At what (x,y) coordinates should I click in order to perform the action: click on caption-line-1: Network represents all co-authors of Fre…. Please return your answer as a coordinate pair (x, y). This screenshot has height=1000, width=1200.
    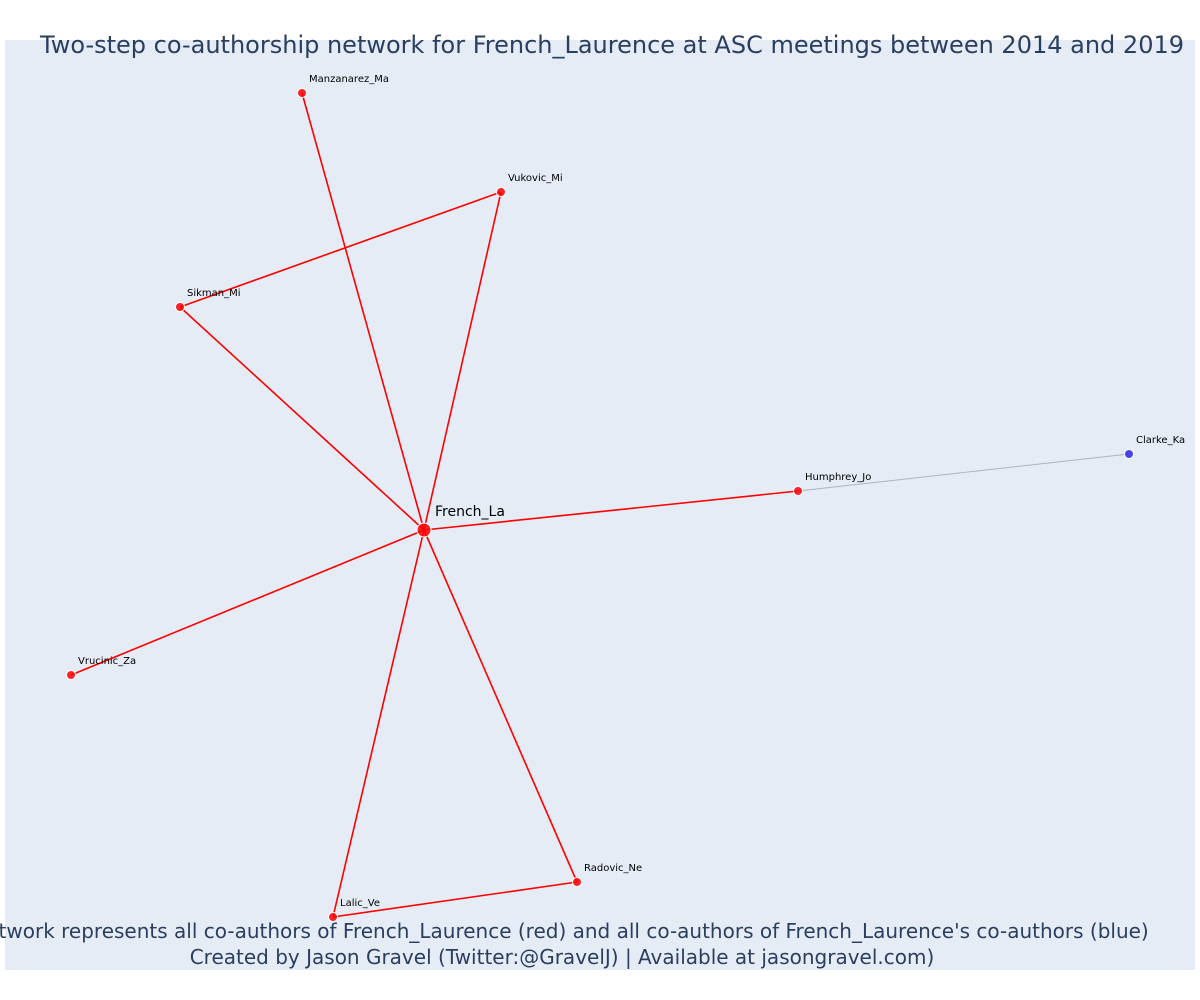
    Looking at the image, I should click on (574, 931).